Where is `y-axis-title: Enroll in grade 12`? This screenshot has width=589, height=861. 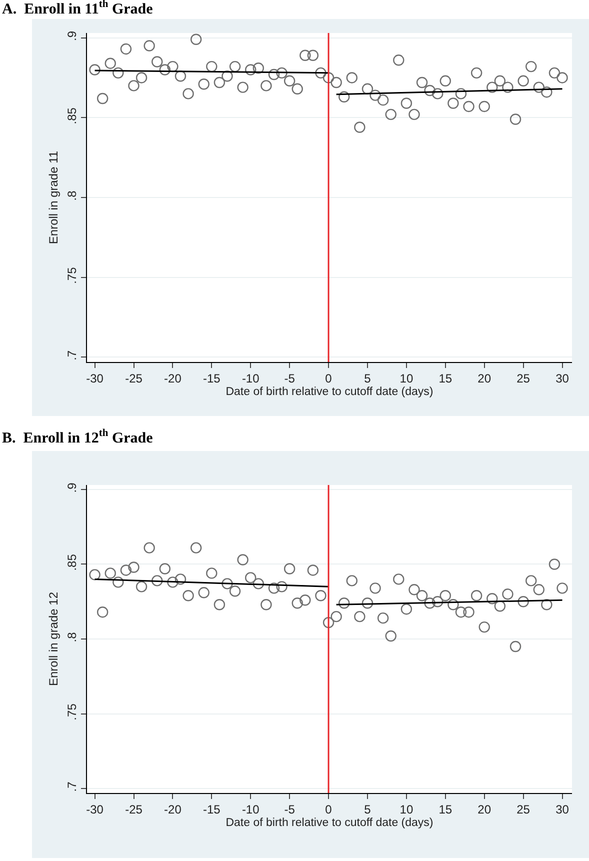
y-axis-title: Enroll in grade 12 is located at coordinates (53, 639).